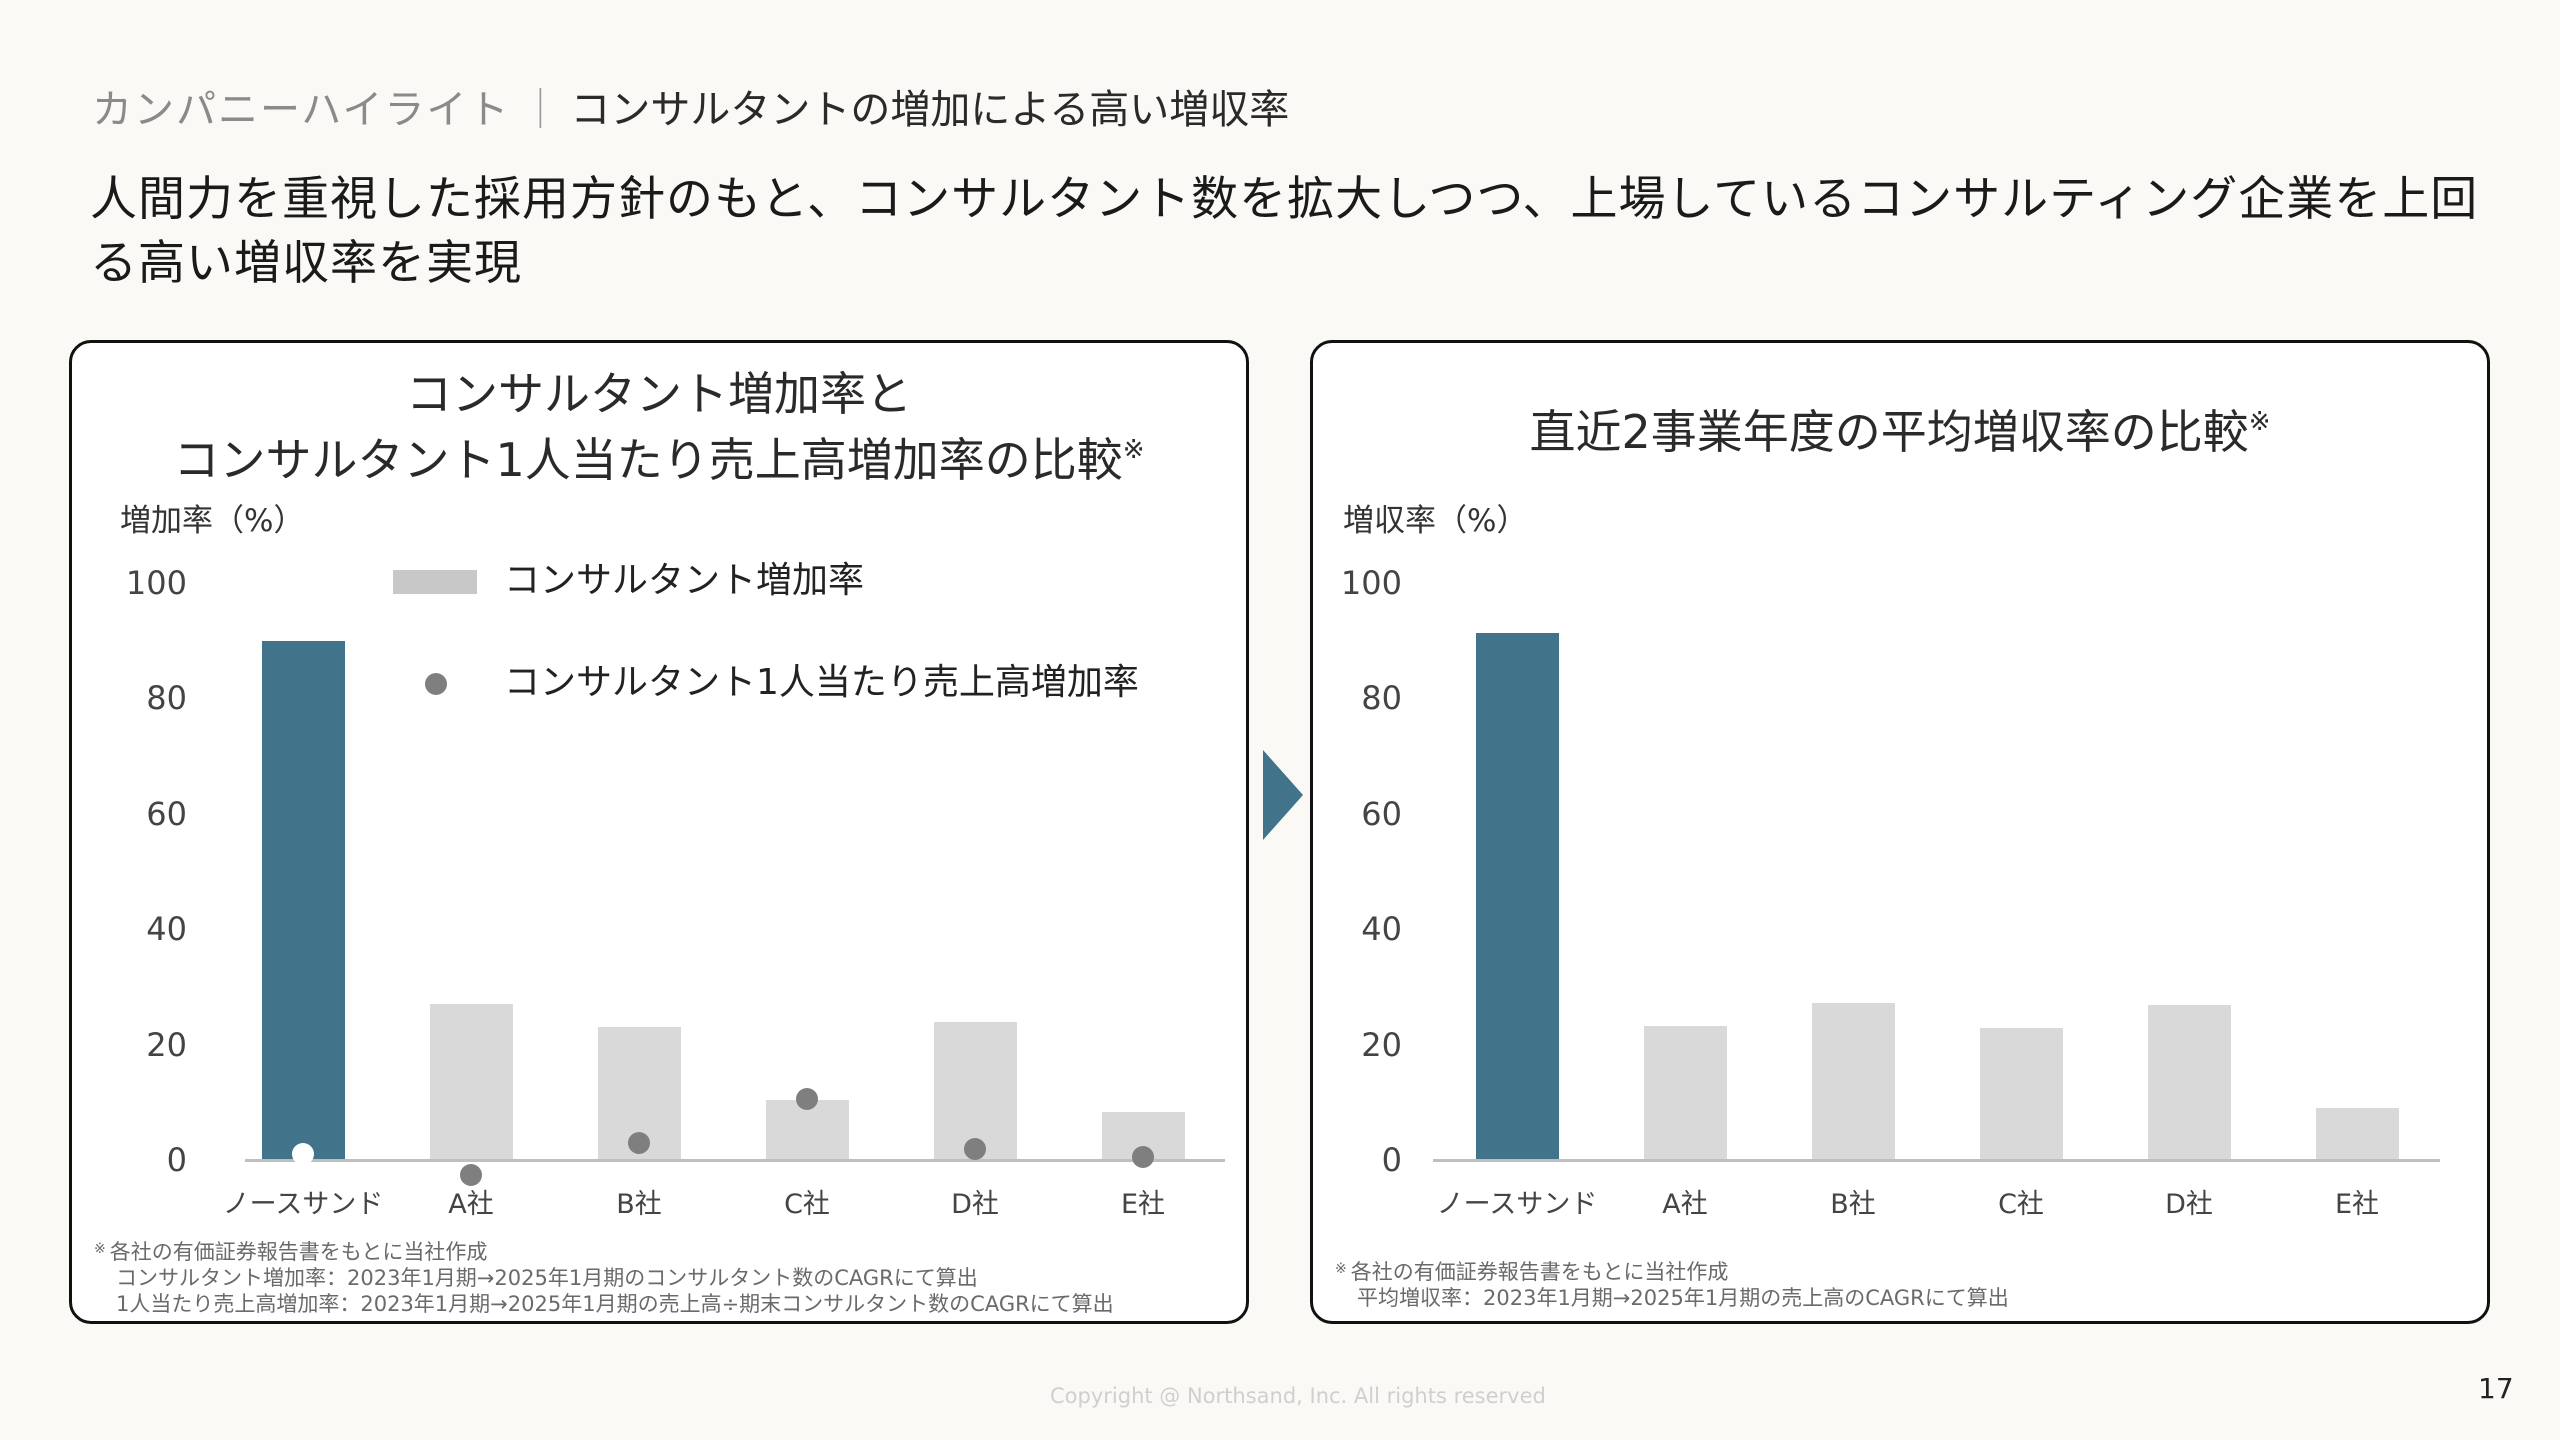  Describe the element at coordinates (436, 684) in the screenshot. I see `legend-dot-swatch` at that location.